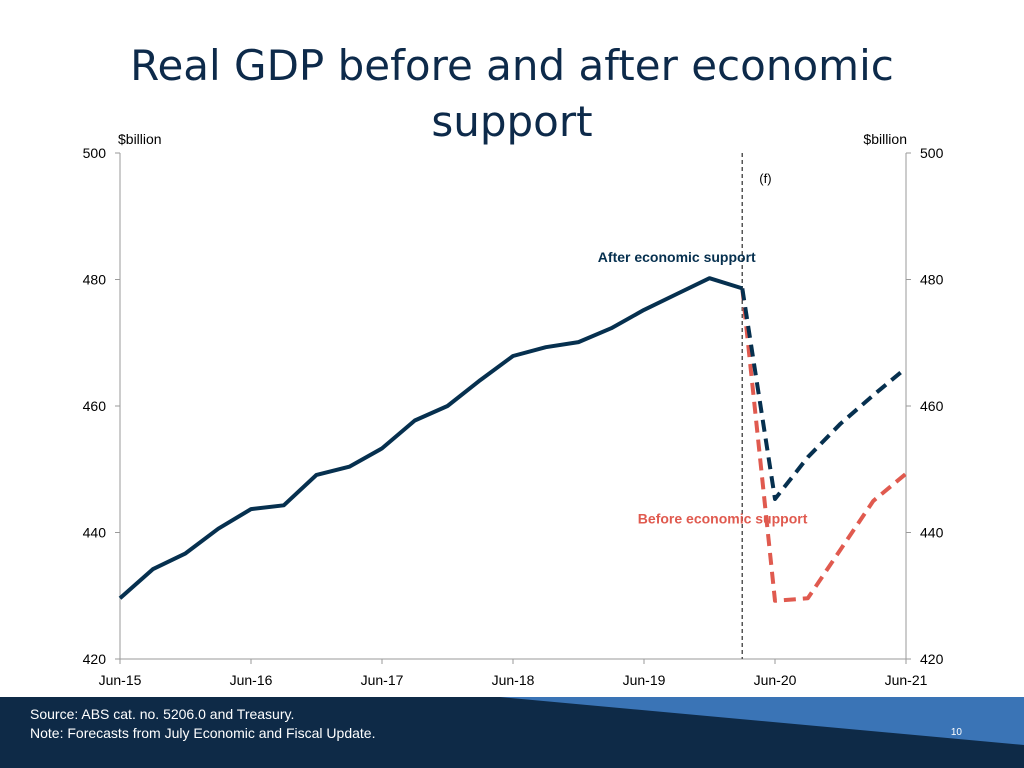 This screenshot has width=1024, height=768. What do you see at coordinates (765, 178) in the screenshot?
I see `forecast-label: (f)` at bounding box center [765, 178].